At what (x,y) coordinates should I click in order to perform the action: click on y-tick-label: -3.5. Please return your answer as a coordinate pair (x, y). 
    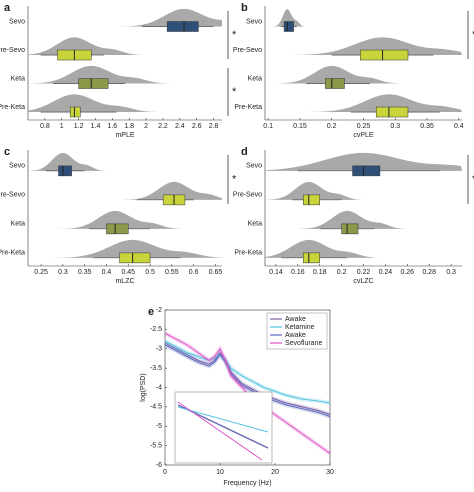
    Looking at the image, I should click on (156, 368).